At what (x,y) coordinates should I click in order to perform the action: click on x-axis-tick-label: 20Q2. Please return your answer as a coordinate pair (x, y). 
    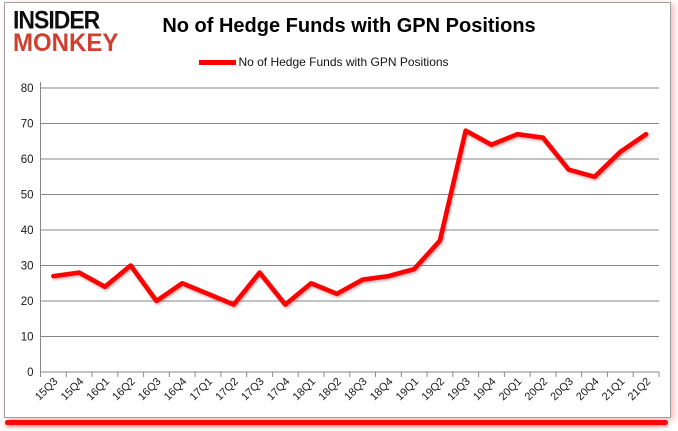
    Looking at the image, I should click on (537, 390).